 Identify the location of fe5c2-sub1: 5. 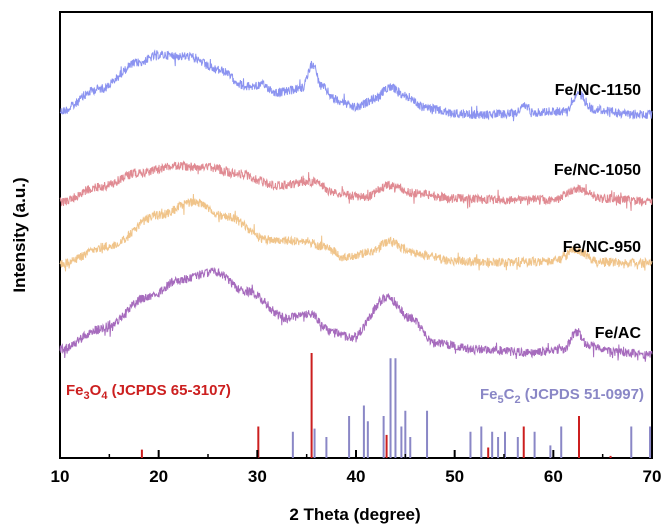
(501, 400).